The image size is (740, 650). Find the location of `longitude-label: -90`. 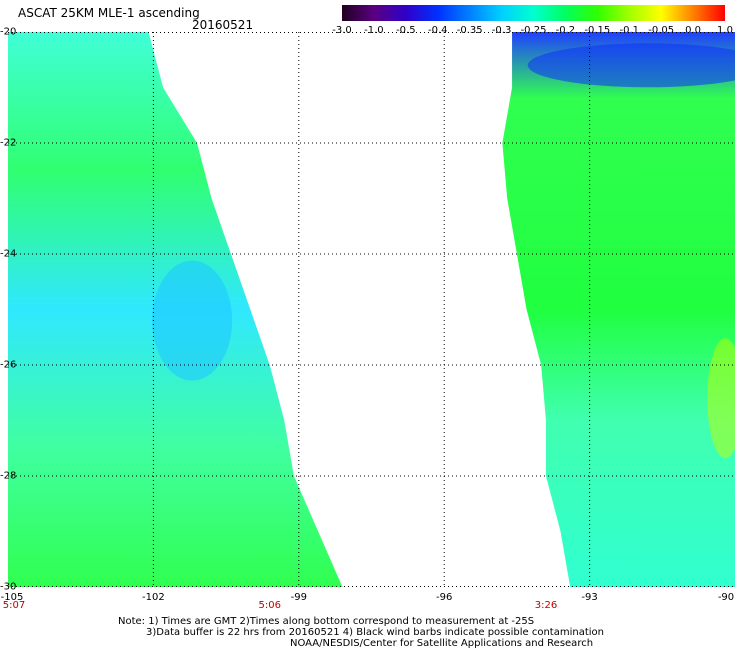

longitude-label: -90 is located at coordinates (726, 597).